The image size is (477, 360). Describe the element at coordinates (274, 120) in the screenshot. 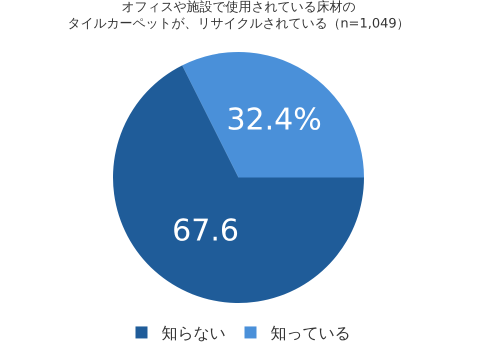

I see `data-label: 32.4%` at that location.